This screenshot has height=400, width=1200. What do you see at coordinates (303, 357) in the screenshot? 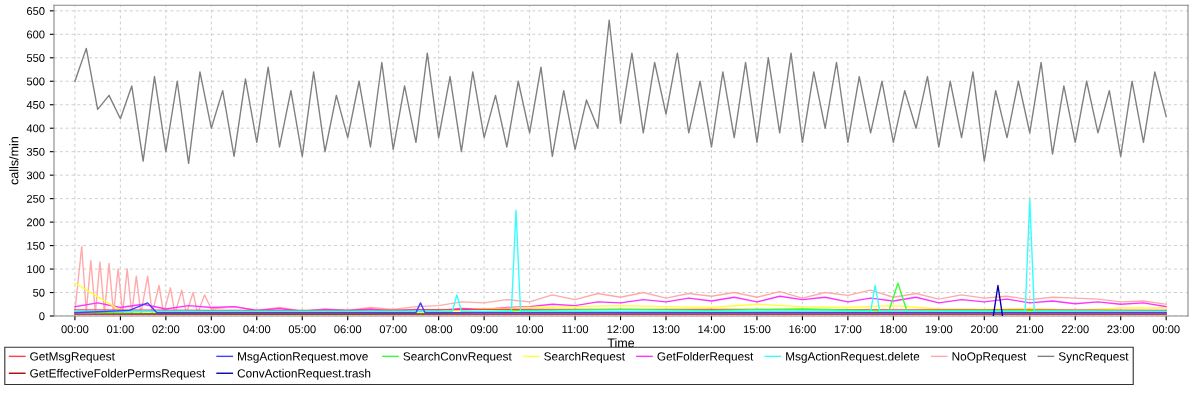
I see `legend-label: MsgActionRequest.move` at bounding box center [303, 357].